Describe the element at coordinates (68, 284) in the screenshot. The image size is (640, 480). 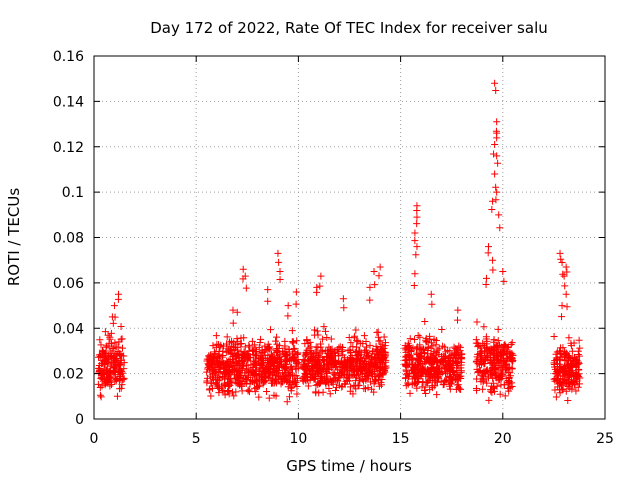
I see `y-tick-label: 0.06` at that location.